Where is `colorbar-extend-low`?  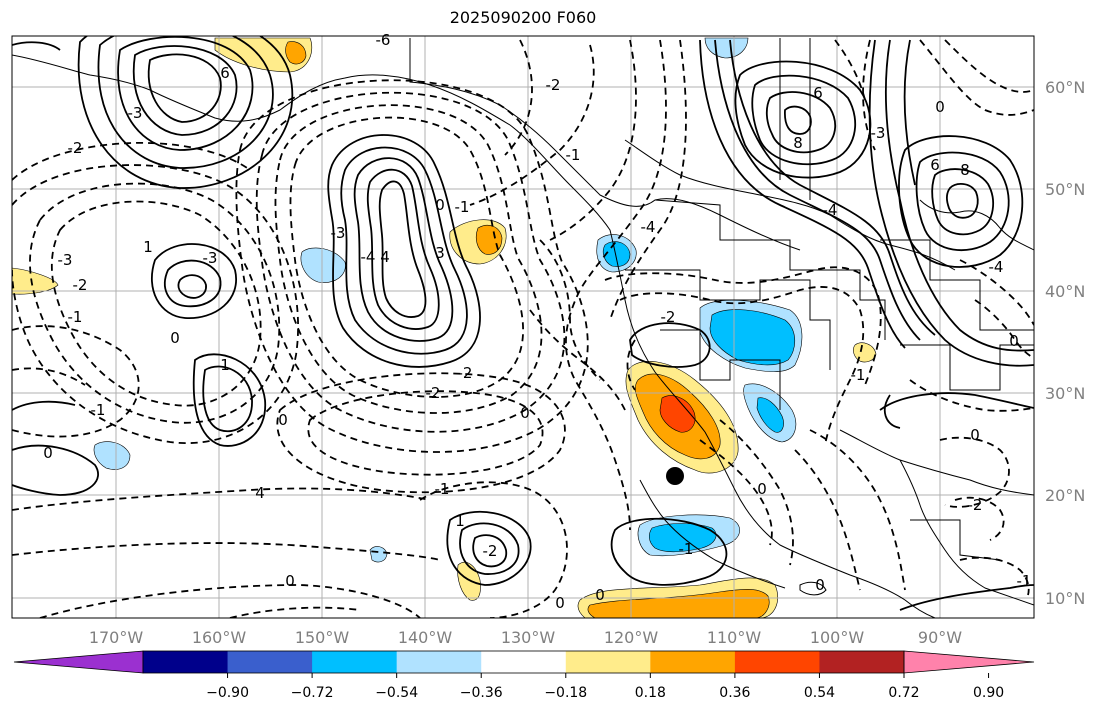
colorbar-extend-low is located at coordinates (78, 662).